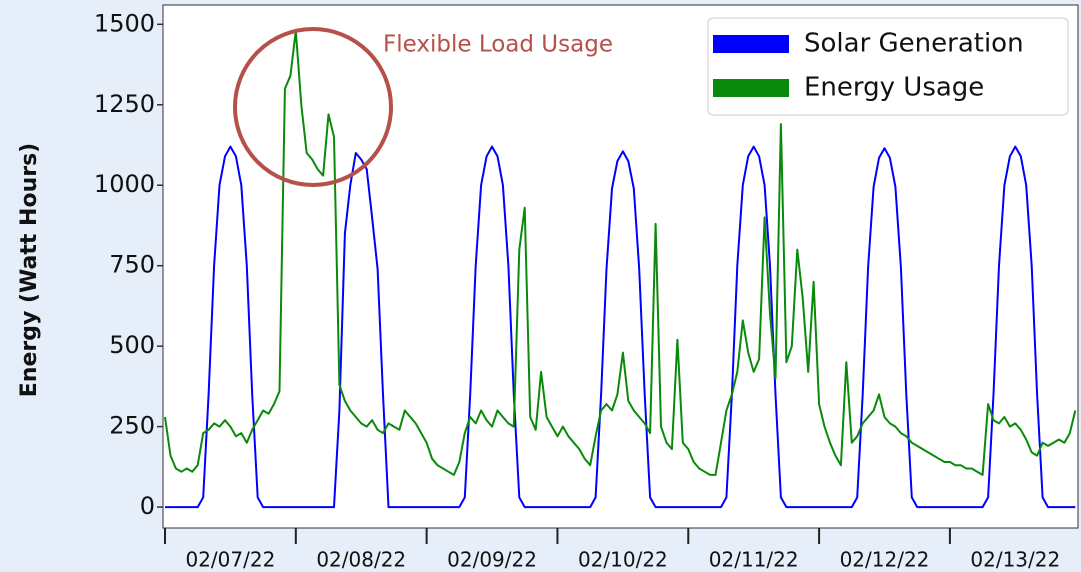  Describe the element at coordinates (124, 104) in the screenshot. I see `y-tick-label: 1250` at that location.